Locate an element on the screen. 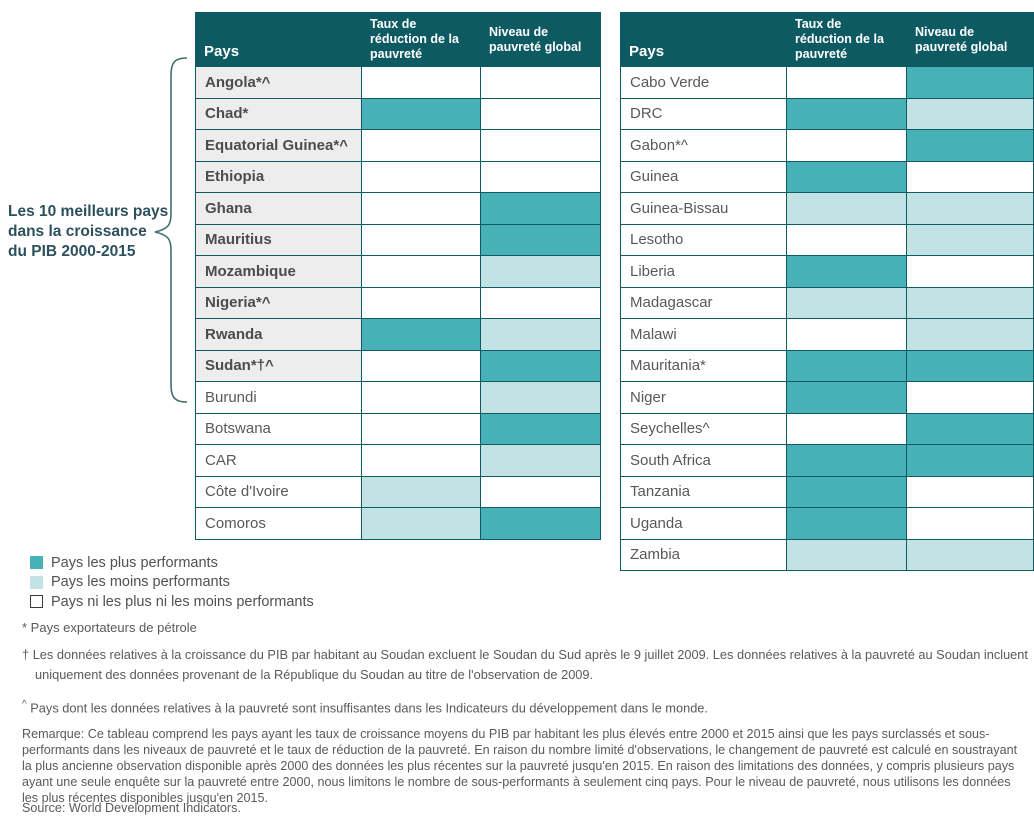  top10-annotation-line: Les 10 meilleurs pays is located at coordinates (88, 211).